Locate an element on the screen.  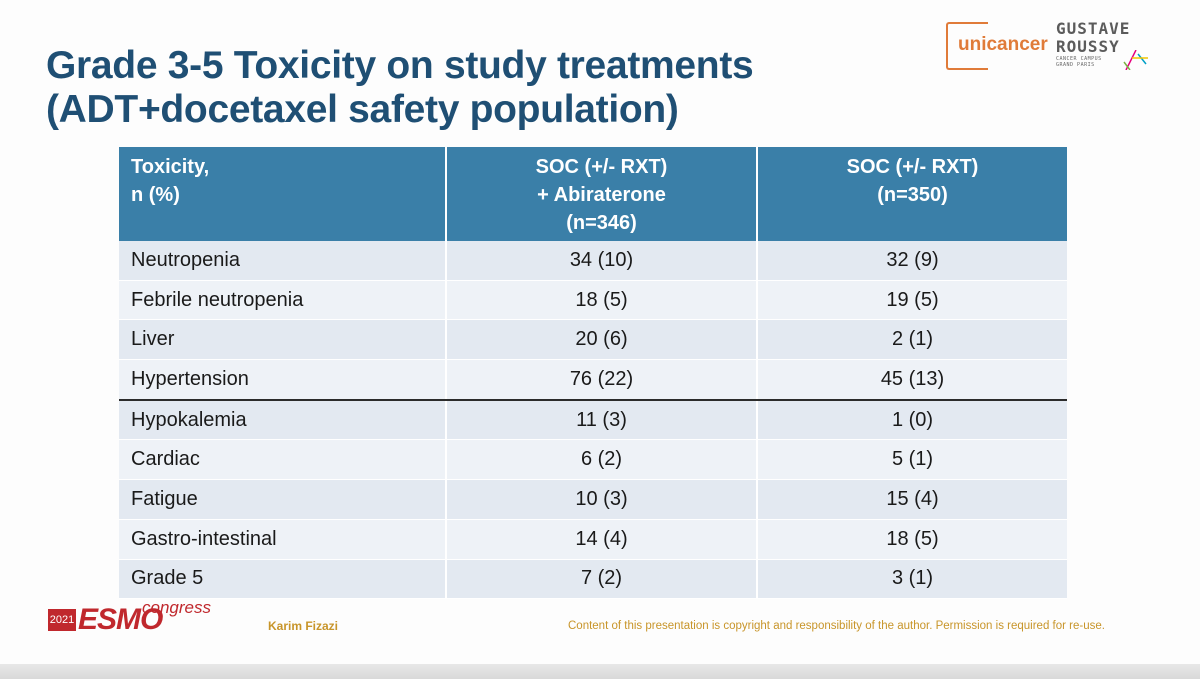
video-bottom-bar is located at coordinates (600, 671).